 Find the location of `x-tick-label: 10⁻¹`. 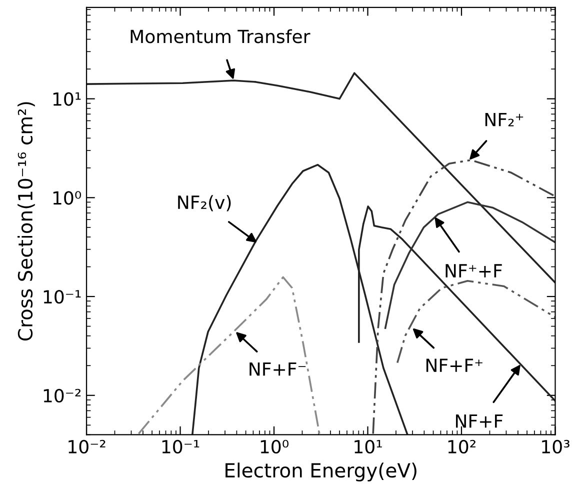

x-tick-label: 10⁻¹ is located at coordinates (181, 447).